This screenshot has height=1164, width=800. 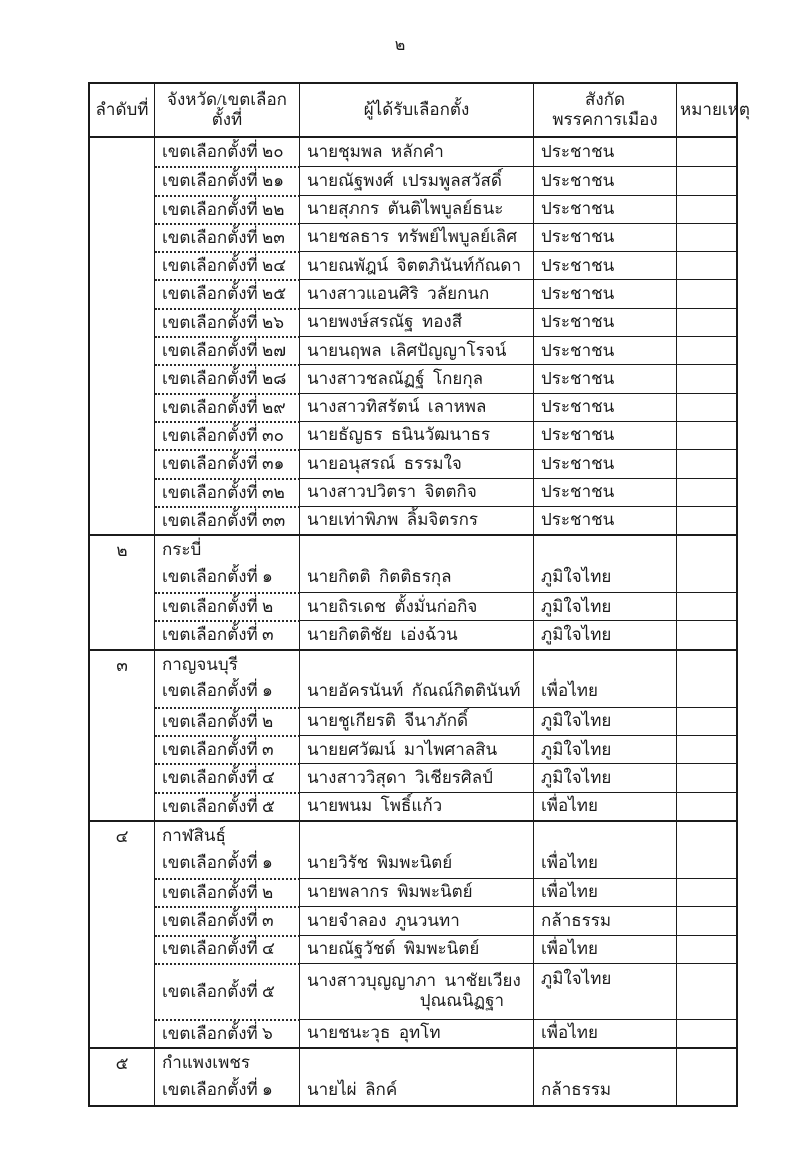 What do you see at coordinates (417, 180) in the screenshot?
I see `winner-cell: นายณัฐพงศ์ เปรมพูลสวัสดิ์` at bounding box center [417, 180].